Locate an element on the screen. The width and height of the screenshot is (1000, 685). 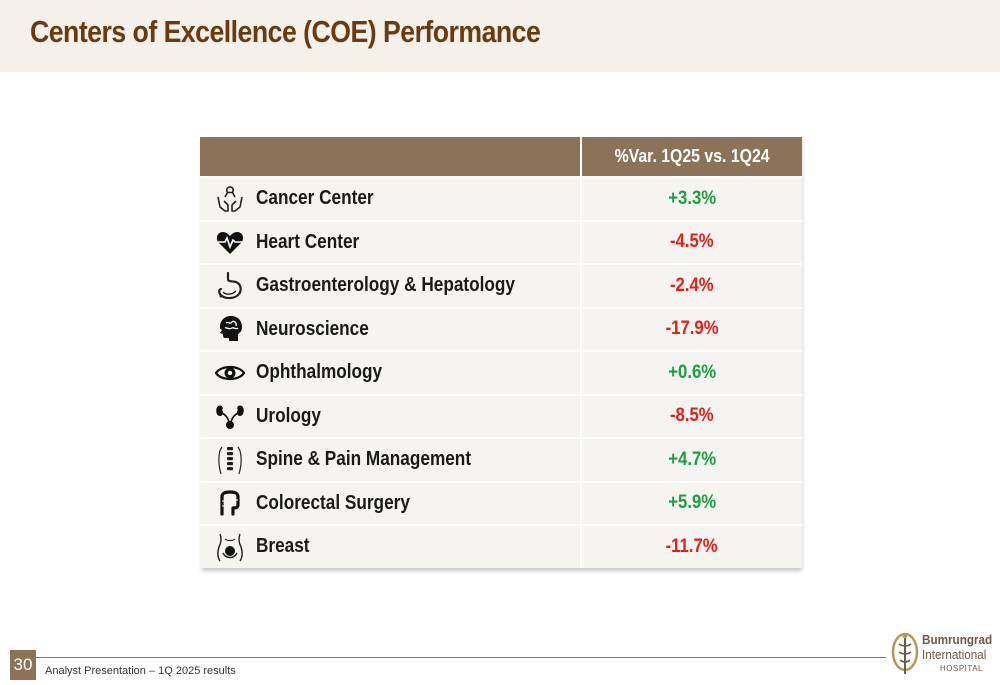
column-header-center is located at coordinates (391, 157).